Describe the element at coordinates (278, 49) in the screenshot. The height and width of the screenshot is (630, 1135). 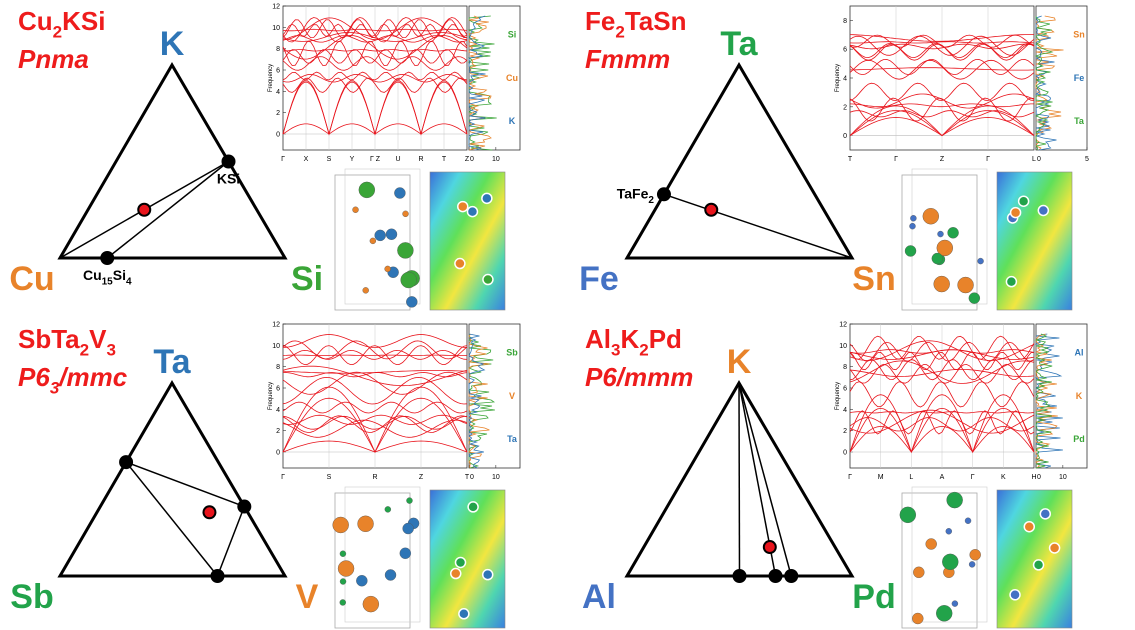
I see `y-tick-label: 8` at that location.